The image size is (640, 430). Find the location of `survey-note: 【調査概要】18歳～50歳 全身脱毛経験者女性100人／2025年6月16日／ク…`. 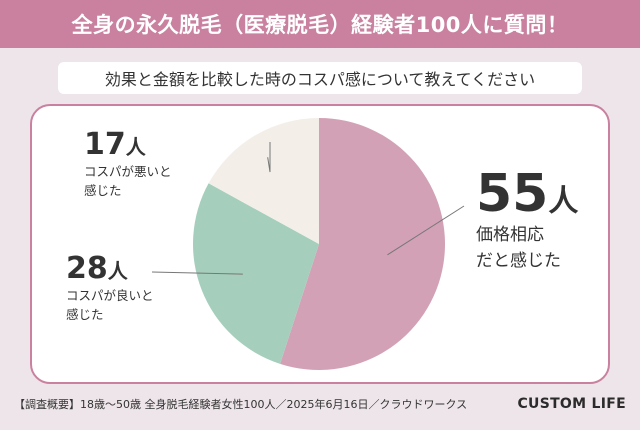

survey-note: 【調査概要】18歳～50歳 全身脱毛経験者女性100人／2025年6月16日／ク… is located at coordinates (241, 404).